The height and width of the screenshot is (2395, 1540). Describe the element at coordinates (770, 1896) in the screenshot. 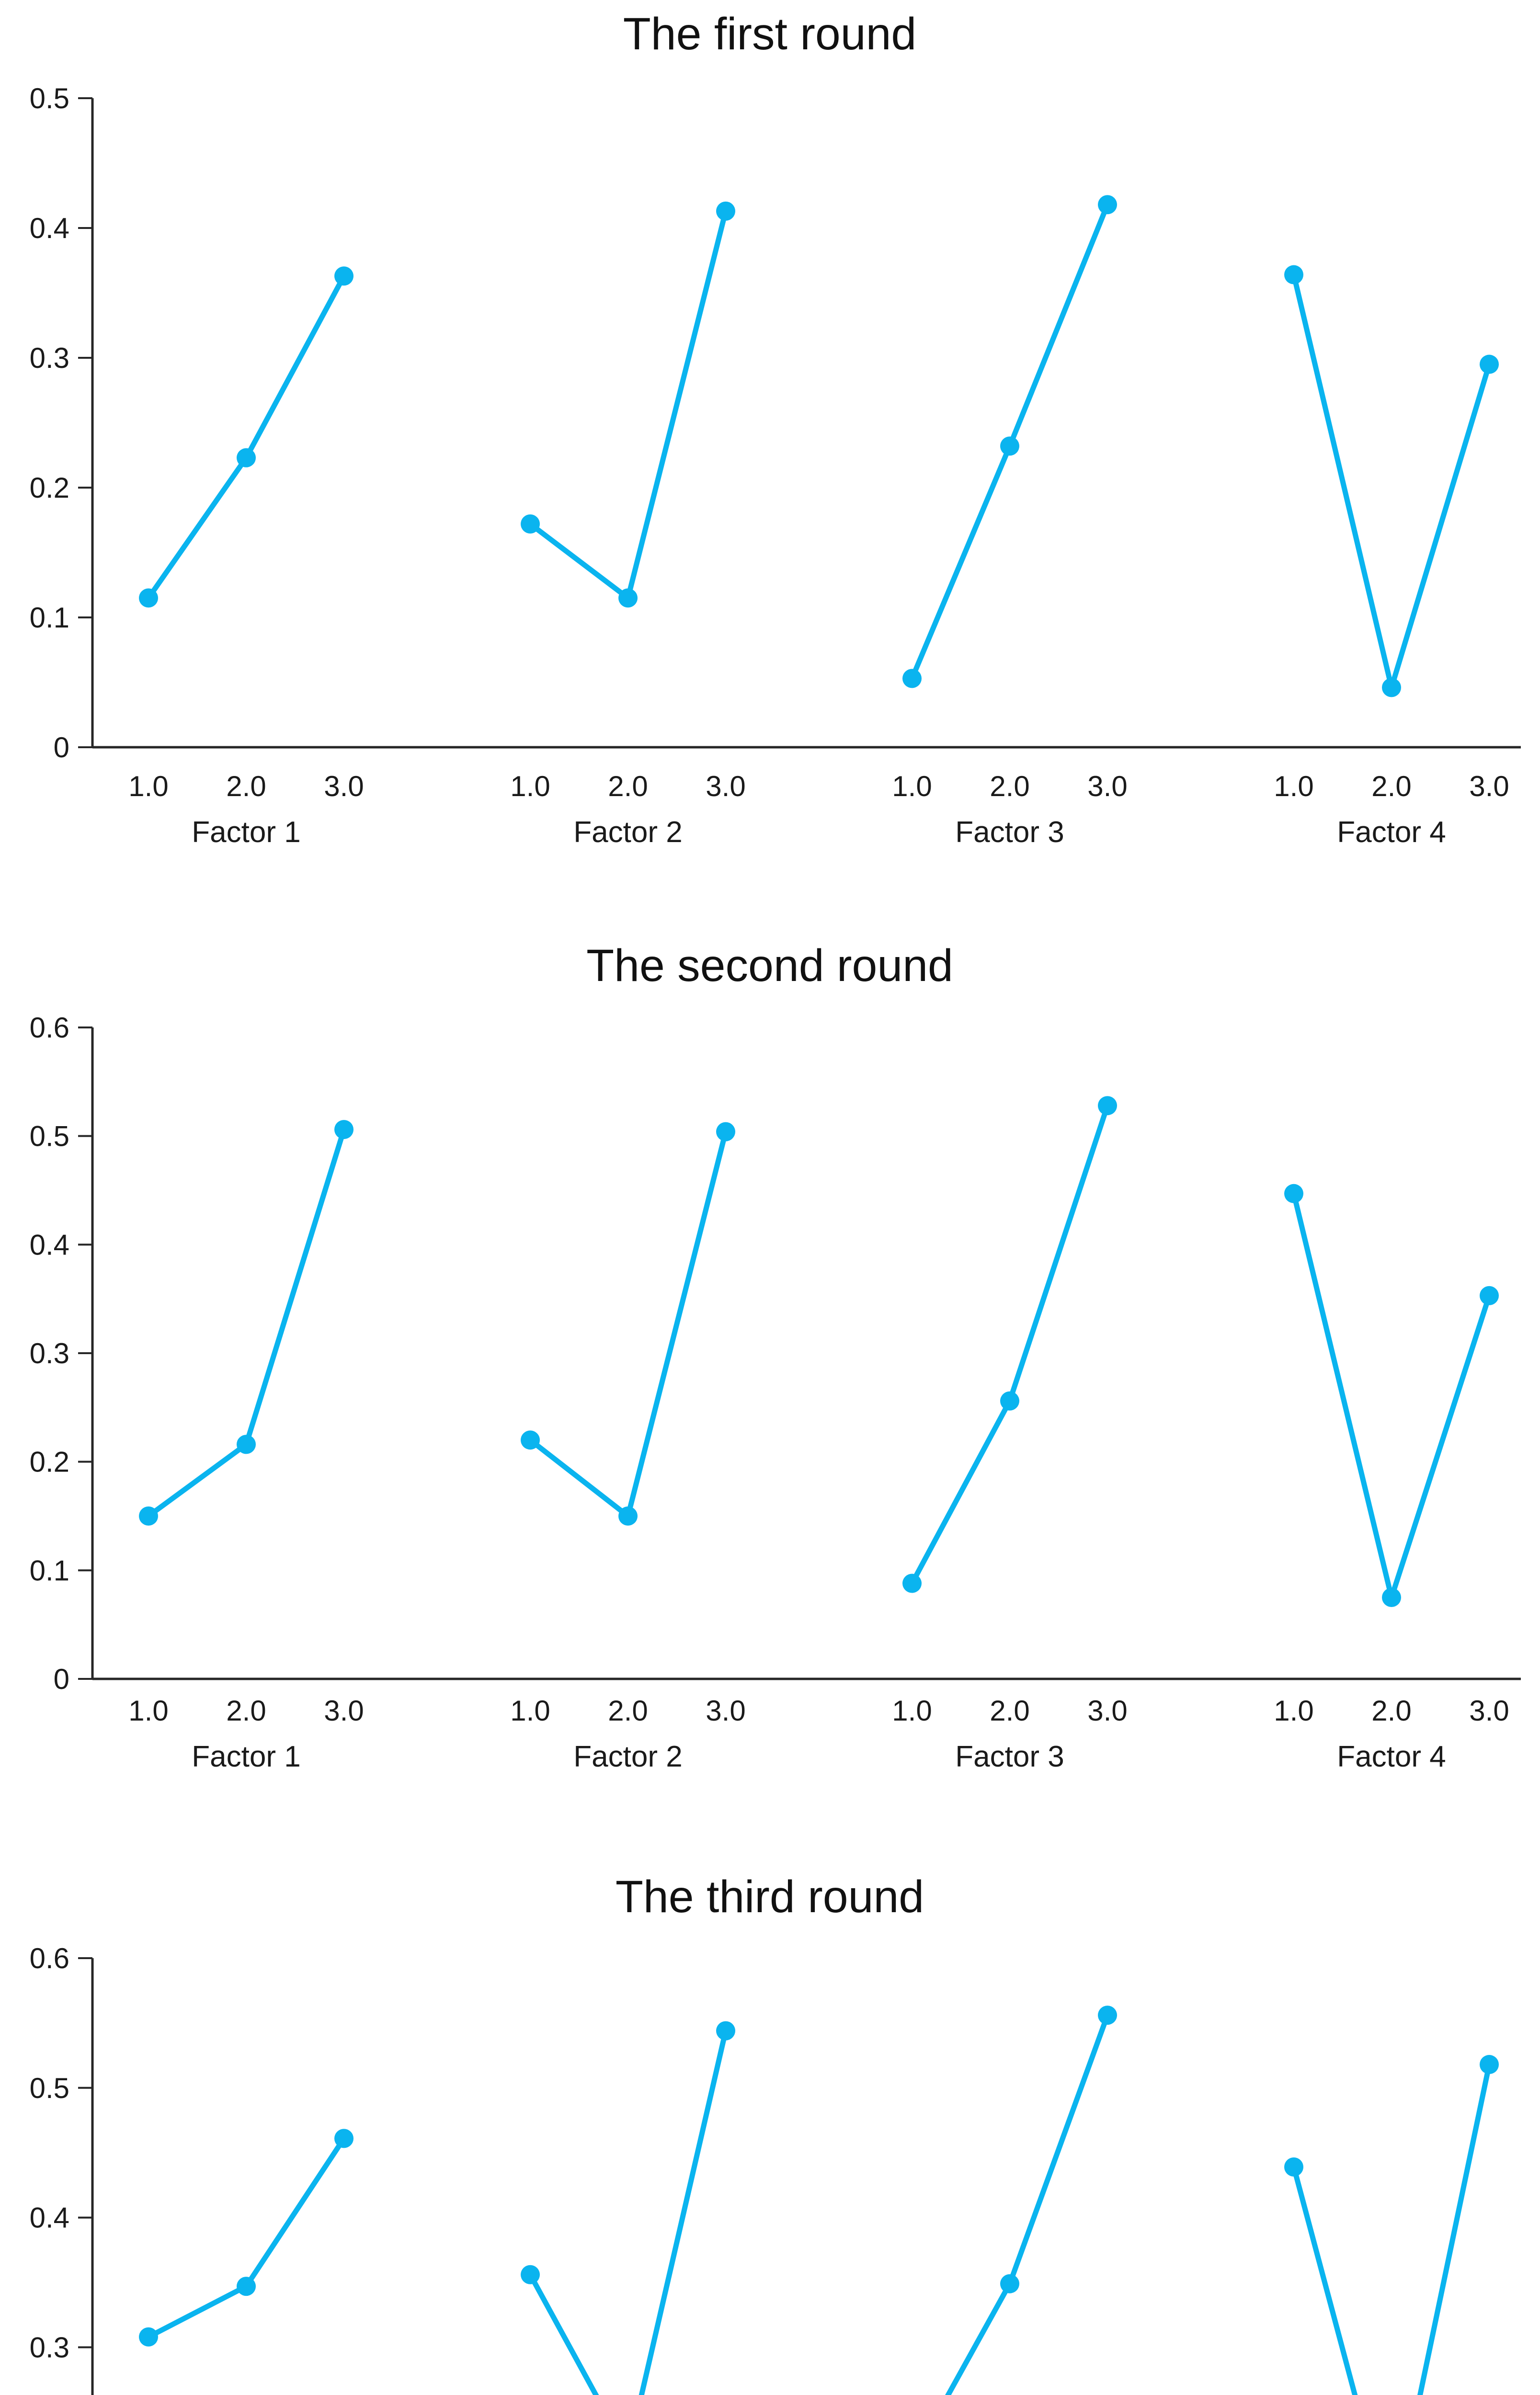

I see `subplot-3-title: The third round` at that location.